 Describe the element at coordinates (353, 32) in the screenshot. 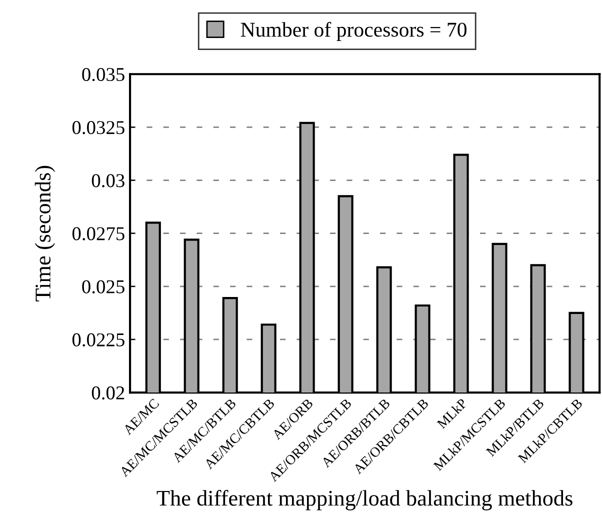

I see `legend-label: Number of processors = 70` at that location.